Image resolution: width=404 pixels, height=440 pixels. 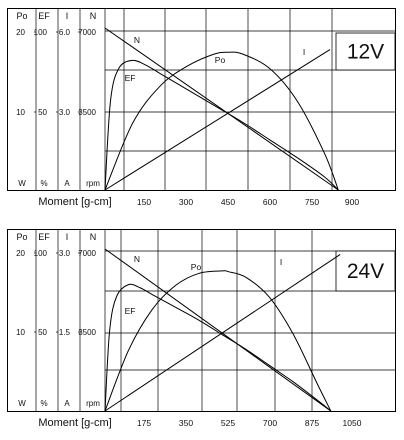 What do you see at coordinates (270, 202) in the screenshot?
I see `x-tick-label: 600` at bounding box center [270, 202].